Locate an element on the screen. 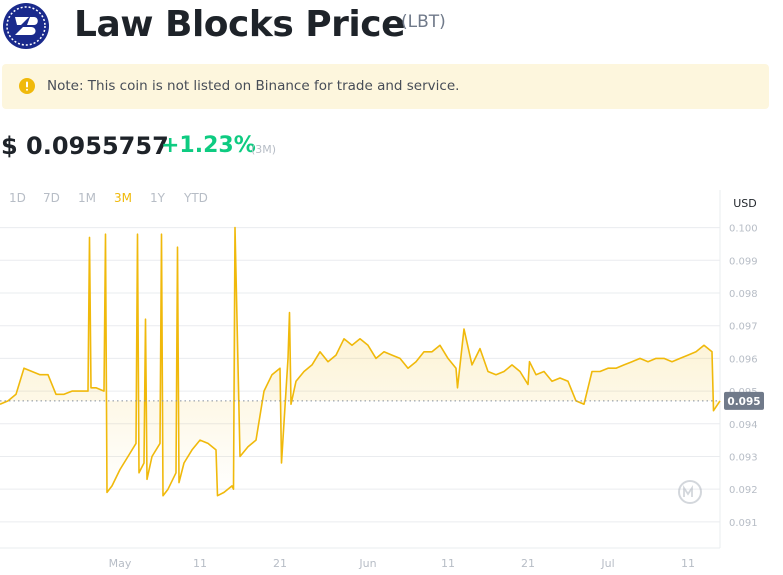 This screenshot has height=575, width=783. price-change: +1.23% is located at coordinates (208, 145).